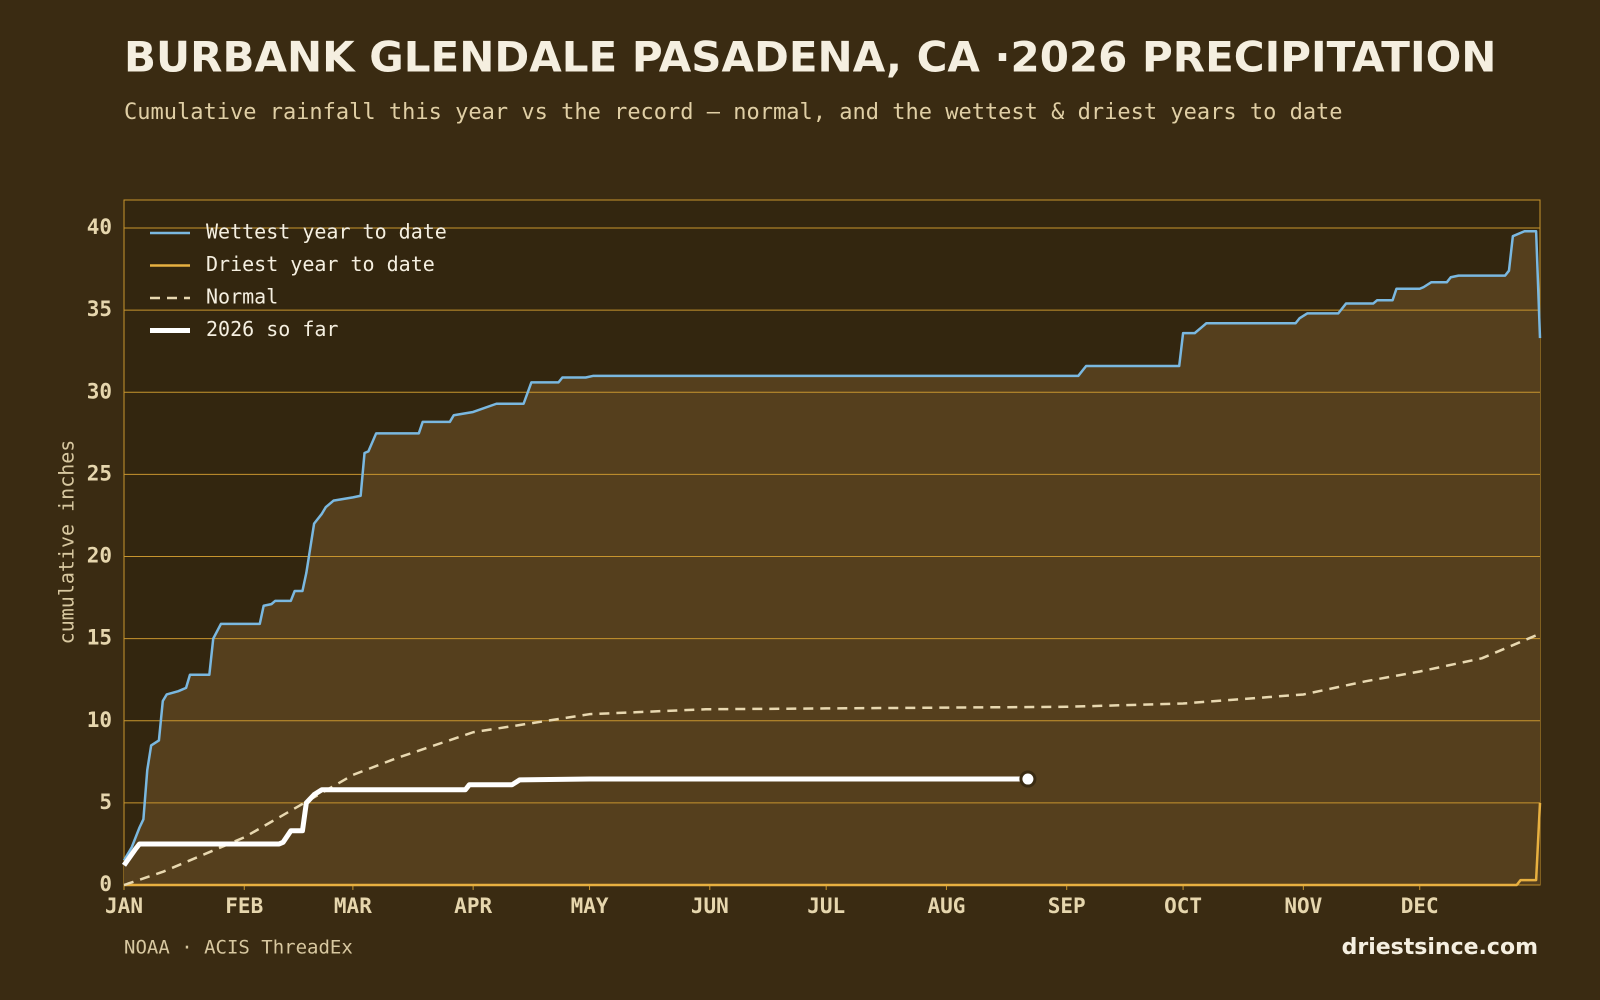  I want to click on x-tick-label: JUL, so click(826, 906).